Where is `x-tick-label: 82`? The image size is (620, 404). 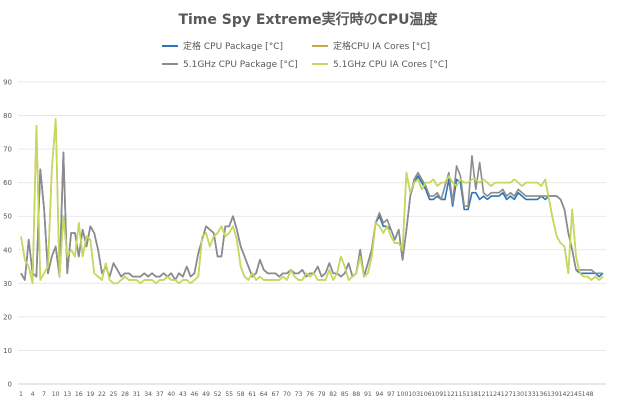
x-tick-label: 82 is located at coordinates (333, 394).